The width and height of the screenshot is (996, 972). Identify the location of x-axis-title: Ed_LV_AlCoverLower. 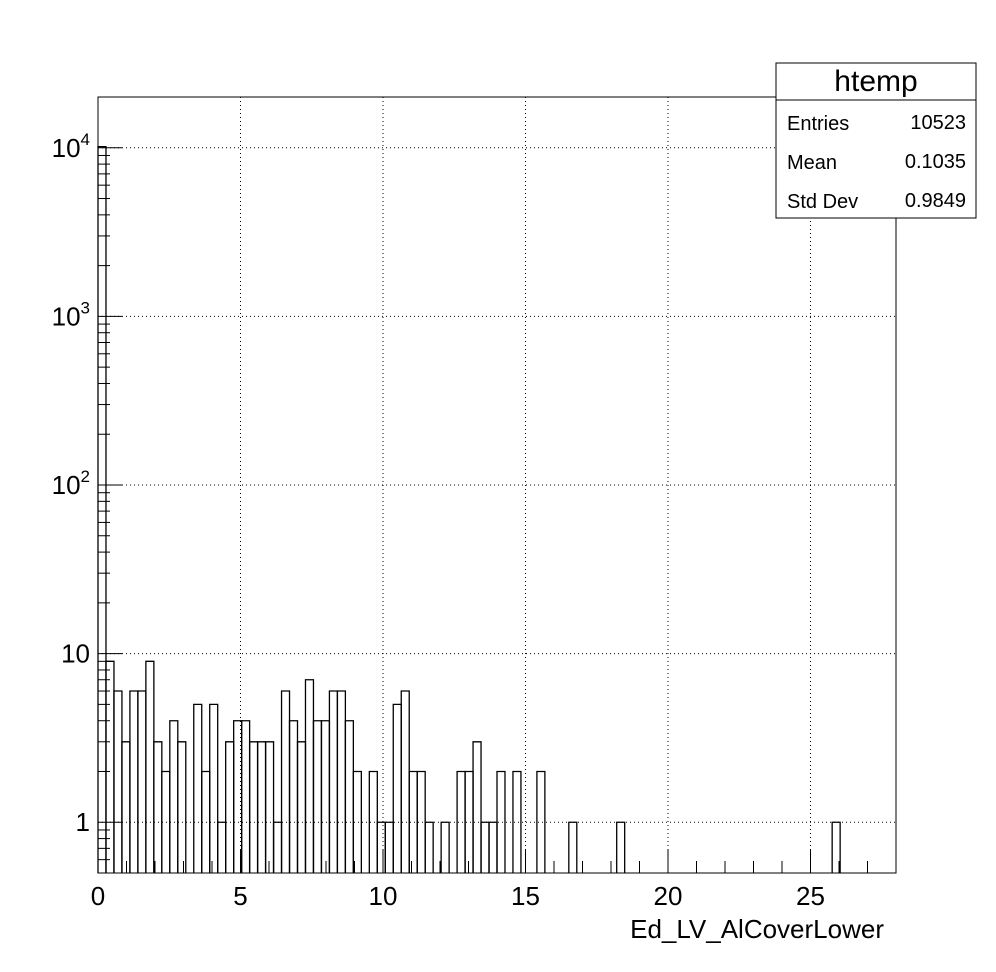
(757, 929).